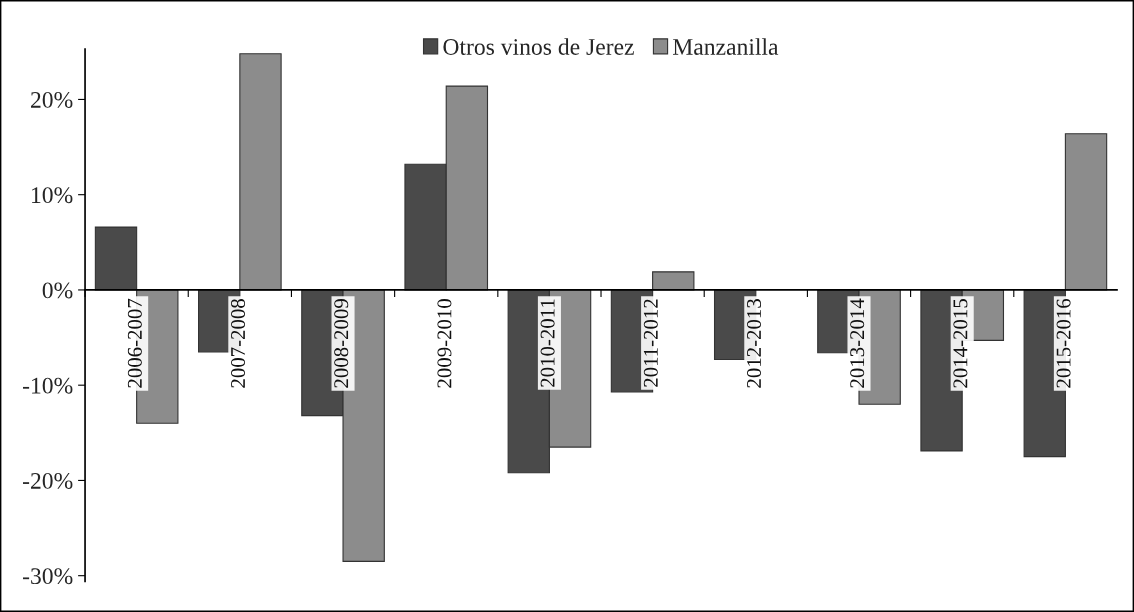 This screenshot has height=612, width=1134. I want to click on y-tick-label: -10%, so click(47, 385).